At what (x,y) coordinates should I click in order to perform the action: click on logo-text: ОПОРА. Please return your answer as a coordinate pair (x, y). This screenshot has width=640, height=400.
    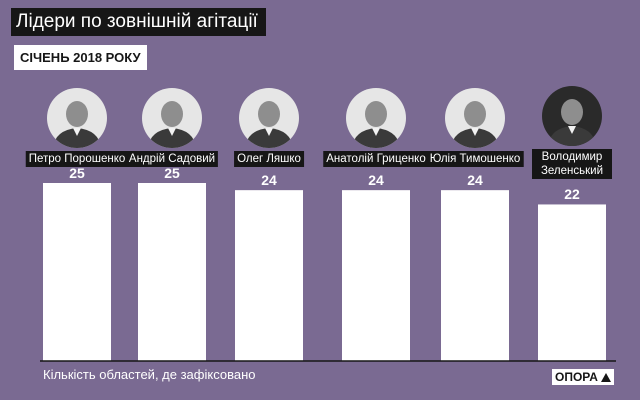
    Looking at the image, I should click on (576, 377).